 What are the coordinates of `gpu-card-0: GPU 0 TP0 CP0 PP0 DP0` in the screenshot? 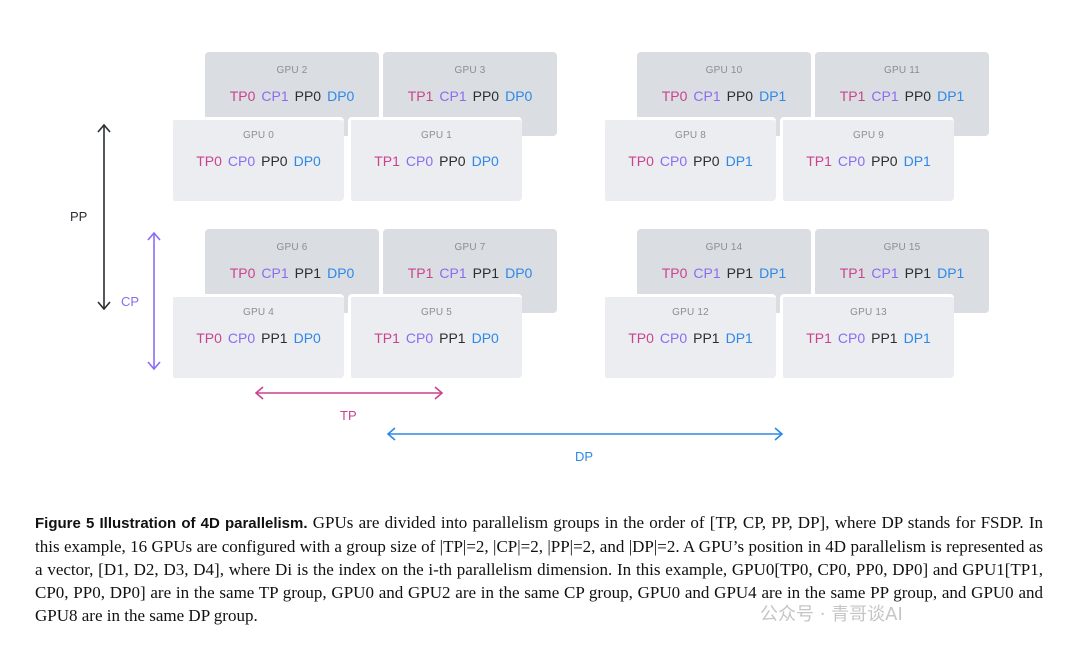 It's located at (257, 159).